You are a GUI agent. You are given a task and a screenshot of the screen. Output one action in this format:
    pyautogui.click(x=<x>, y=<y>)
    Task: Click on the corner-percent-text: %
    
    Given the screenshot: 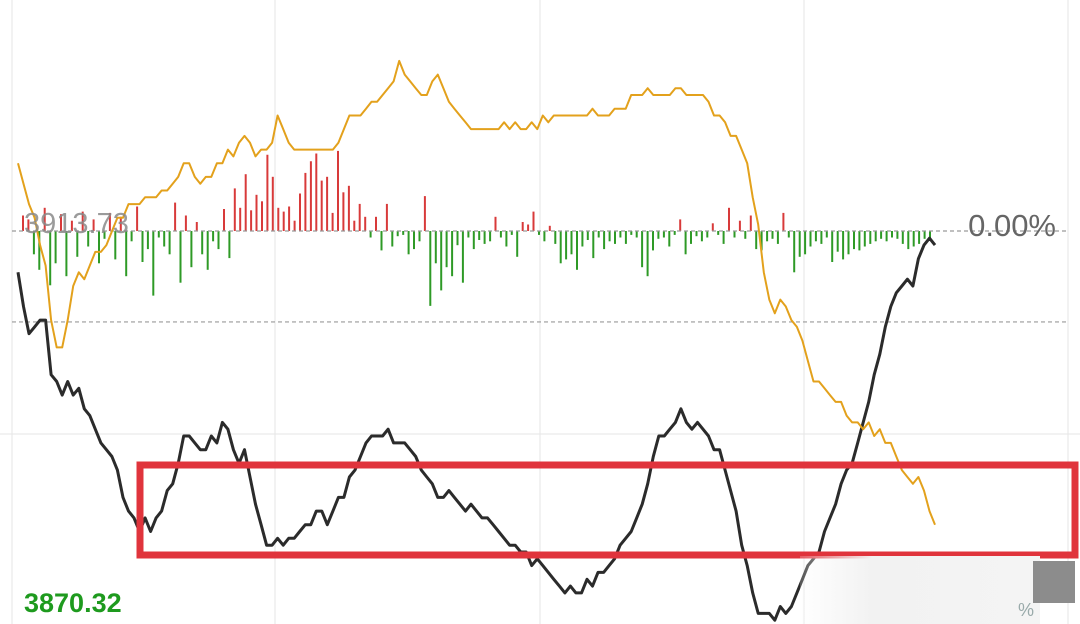 What is the action you would take?
    pyautogui.click(x=1026, y=610)
    